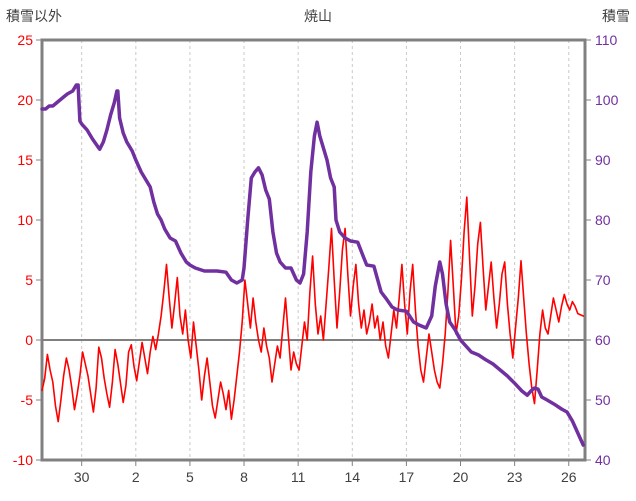  What do you see at coordinates (29, 340) in the screenshot?
I see `left-axis-tick-label: 0` at bounding box center [29, 340].